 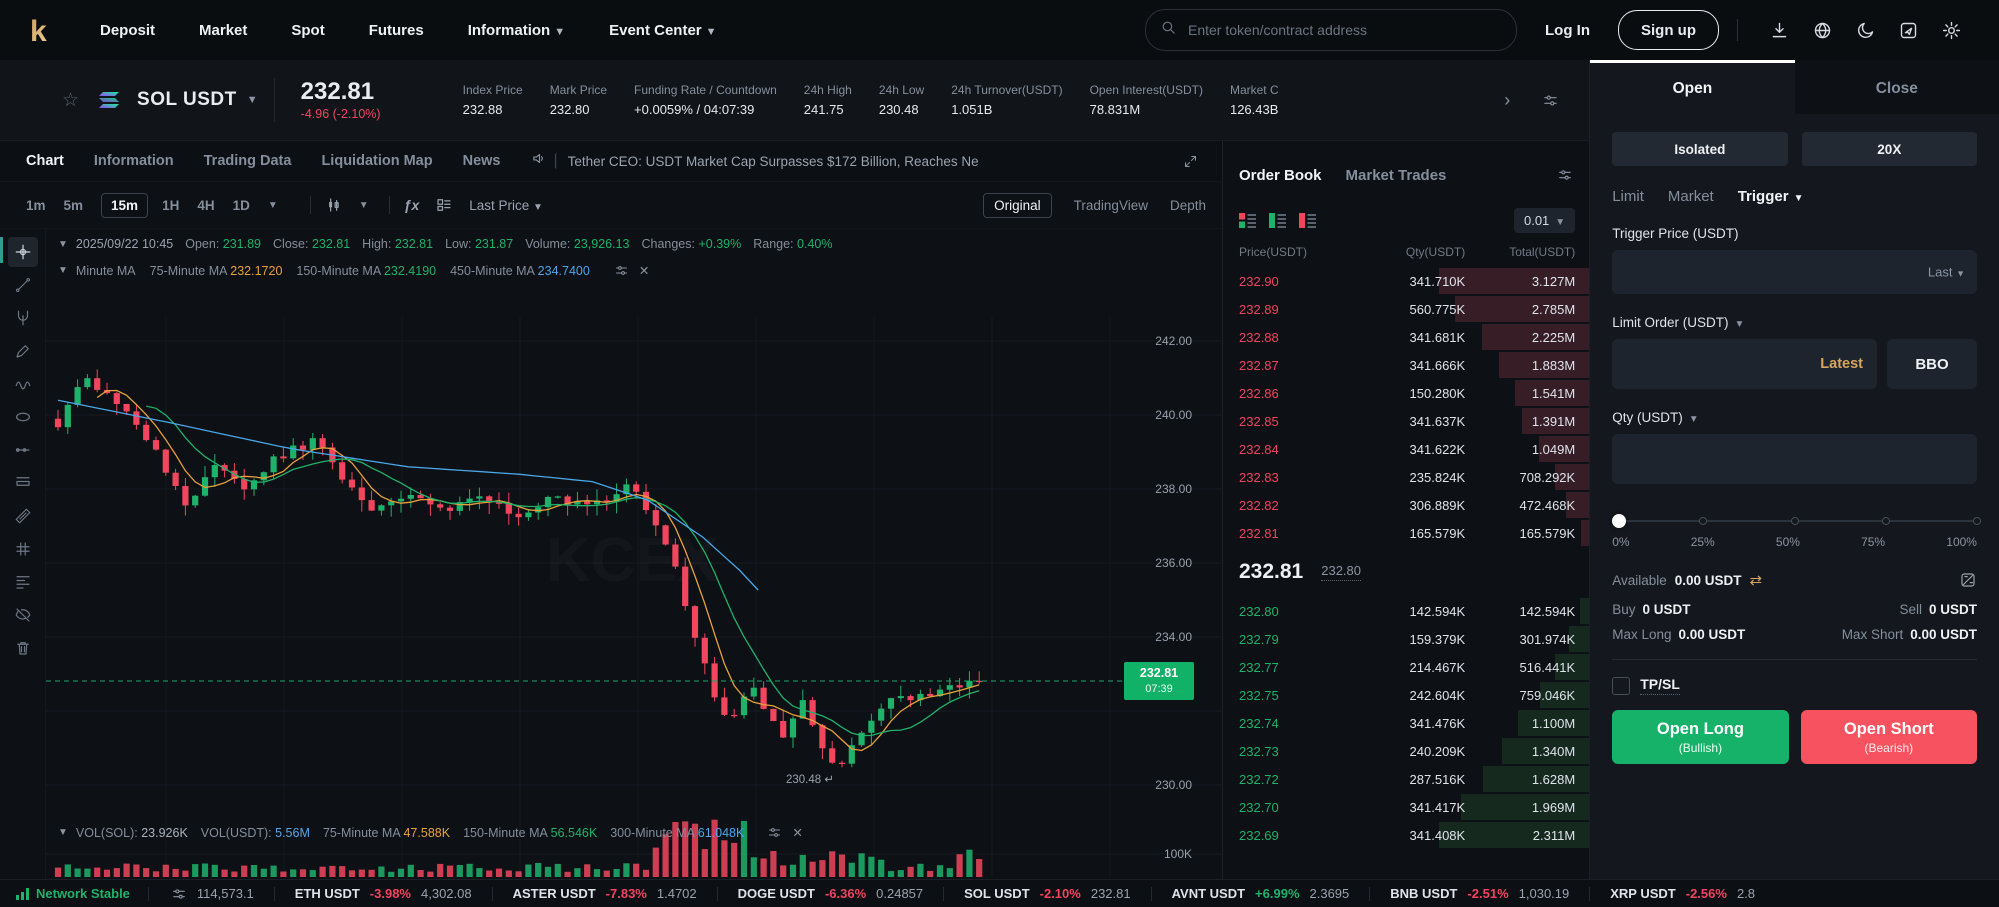 What do you see at coordinates (1951, 30) in the screenshot?
I see `settings-gear-icon` at bounding box center [1951, 30].